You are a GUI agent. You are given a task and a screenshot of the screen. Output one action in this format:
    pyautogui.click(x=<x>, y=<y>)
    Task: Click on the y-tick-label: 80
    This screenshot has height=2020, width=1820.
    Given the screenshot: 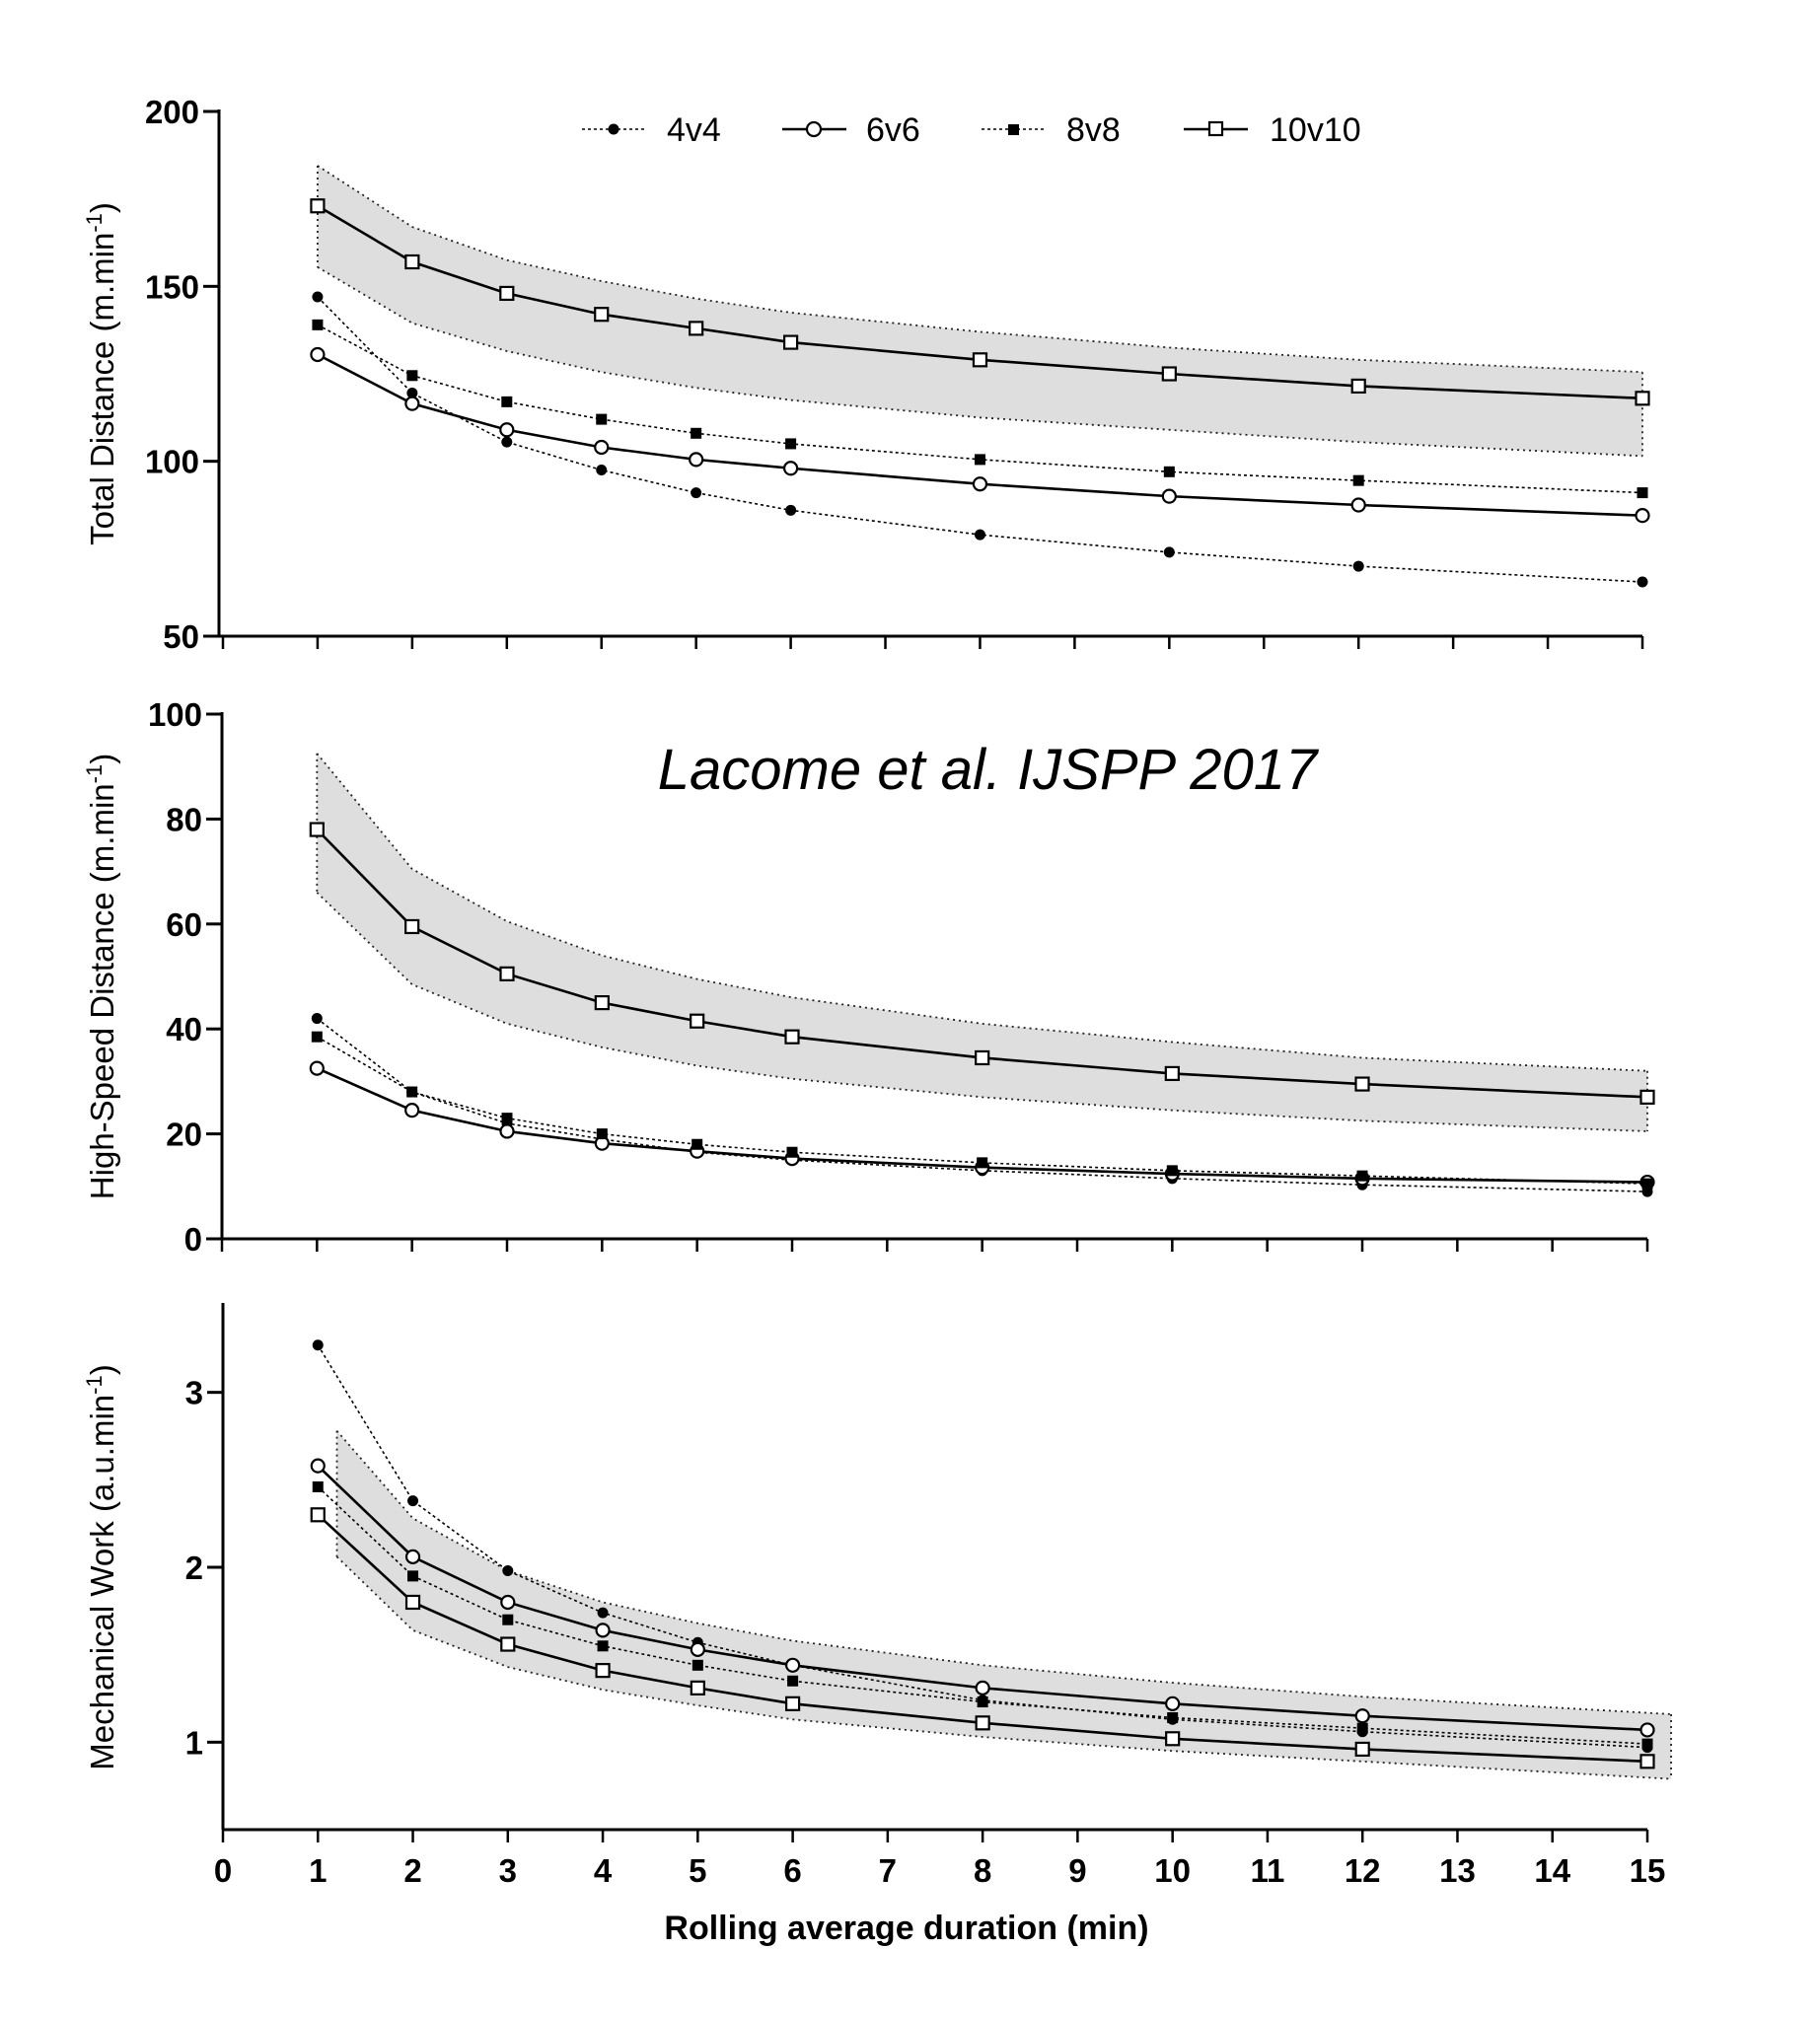 What is the action you would take?
    pyautogui.click(x=184, y=819)
    